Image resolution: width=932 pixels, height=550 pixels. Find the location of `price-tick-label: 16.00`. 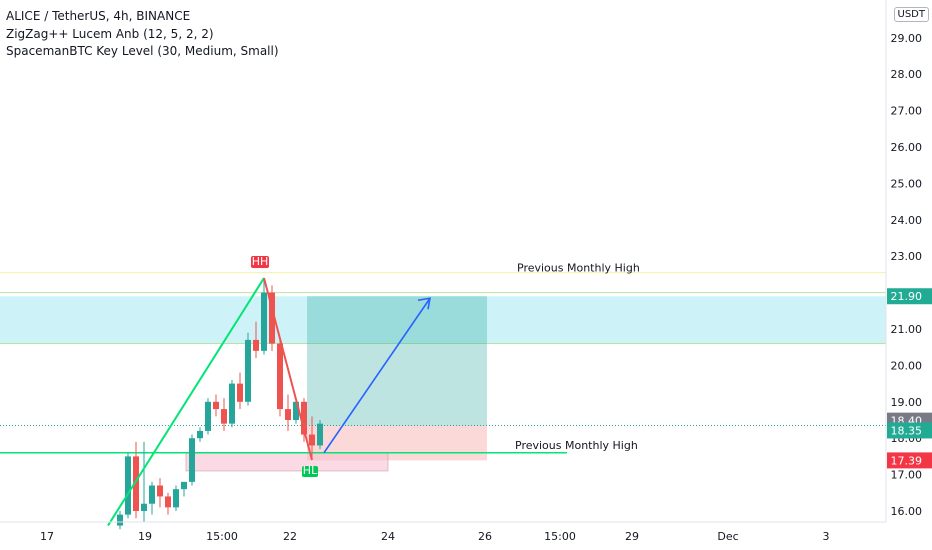

price-tick-label: 16.00 is located at coordinates (907, 511).